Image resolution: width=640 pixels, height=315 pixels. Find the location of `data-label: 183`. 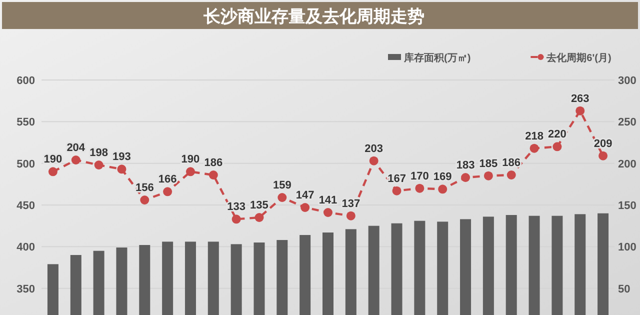

data-label: 183 is located at coordinates (465, 166).